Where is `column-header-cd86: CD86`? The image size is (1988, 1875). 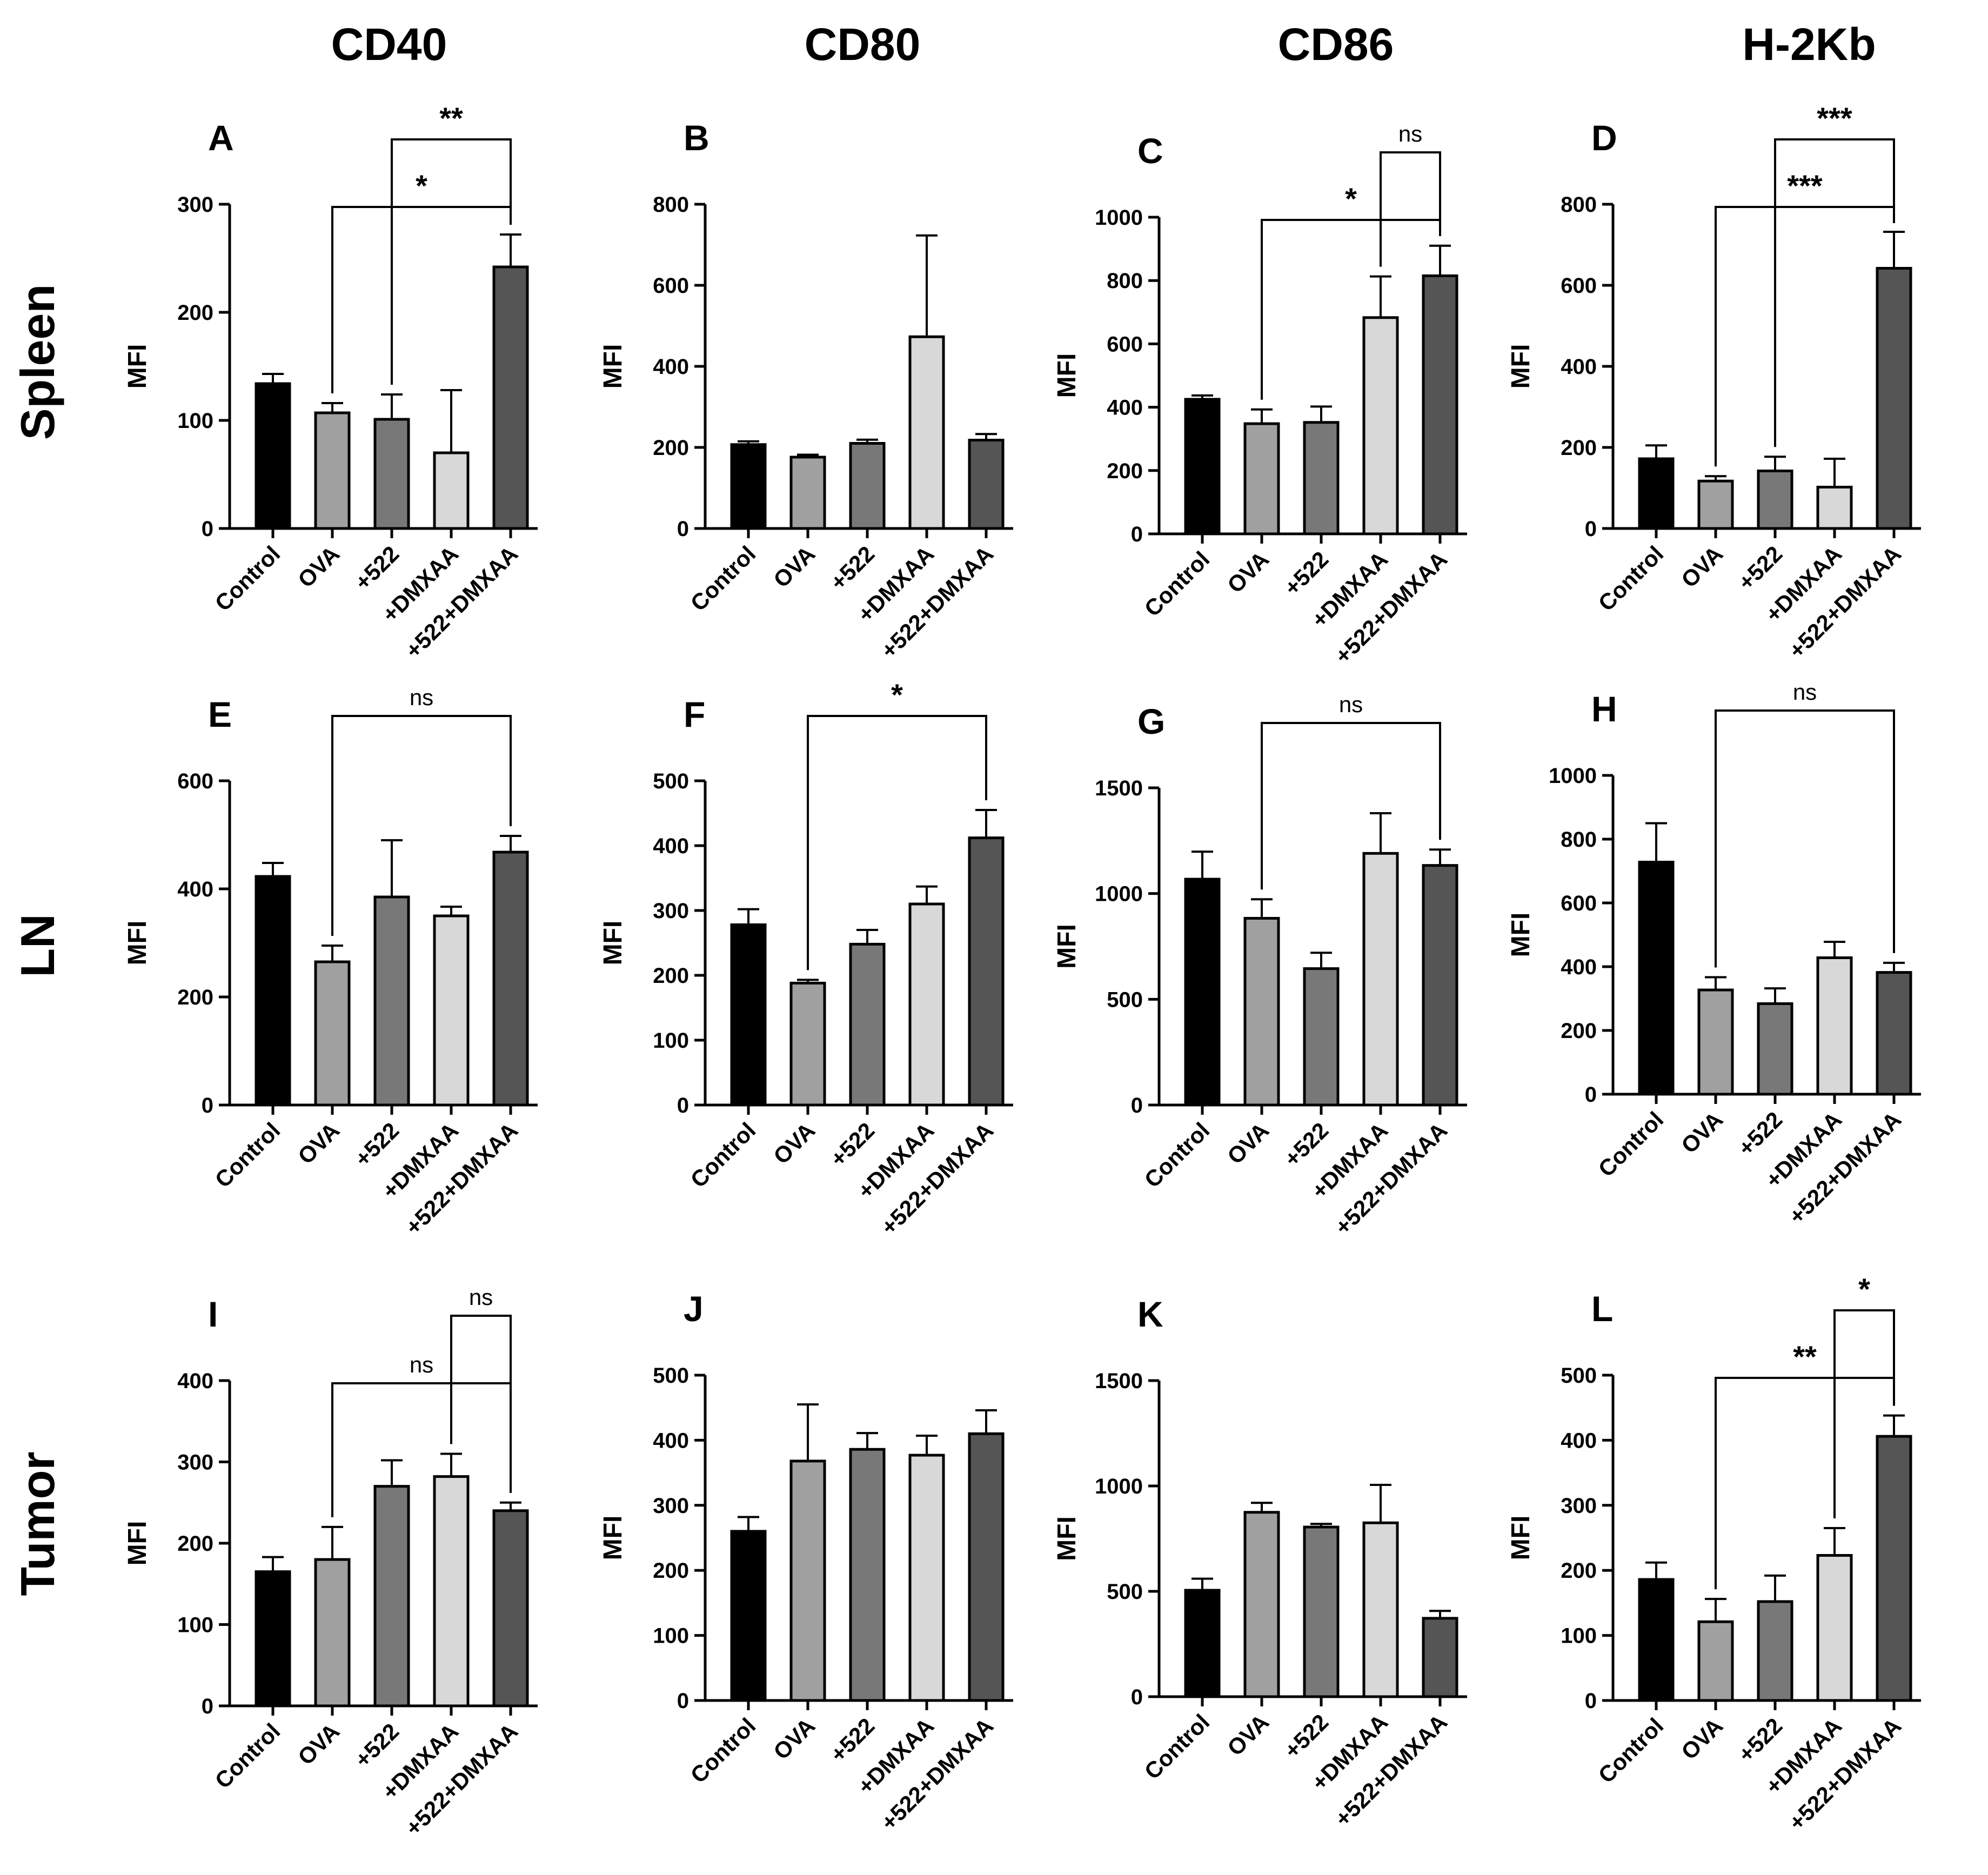 column-header-cd86: CD86 is located at coordinates (1336, 45).